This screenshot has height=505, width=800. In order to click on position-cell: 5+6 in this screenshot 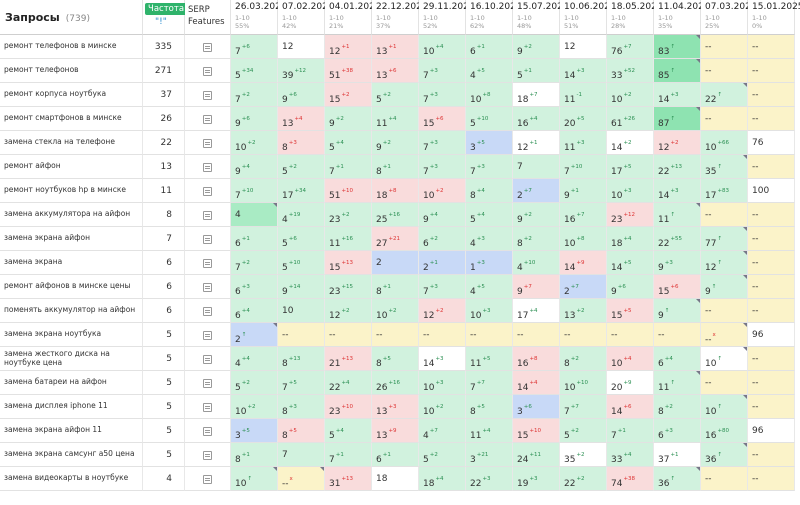, I will do `click(301, 239)`.